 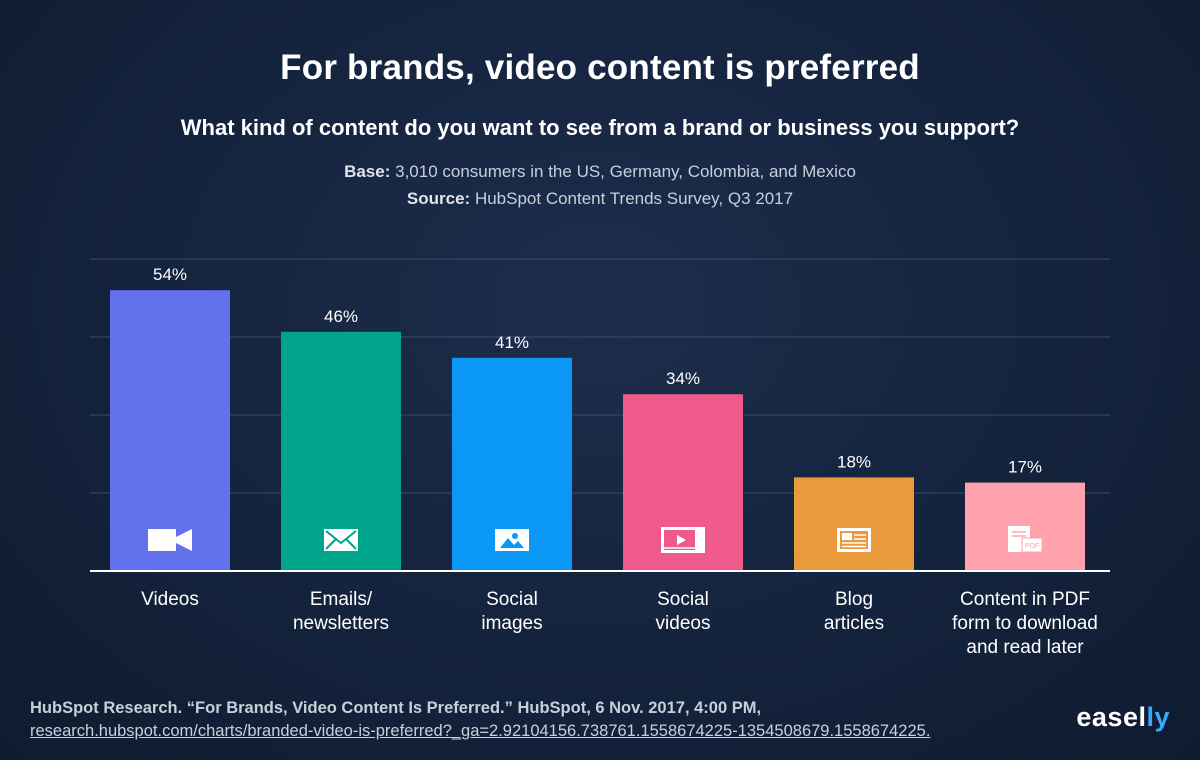 What do you see at coordinates (512, 540) in the screenshot?
I see `image-icon` at bounding box center [512, 540].